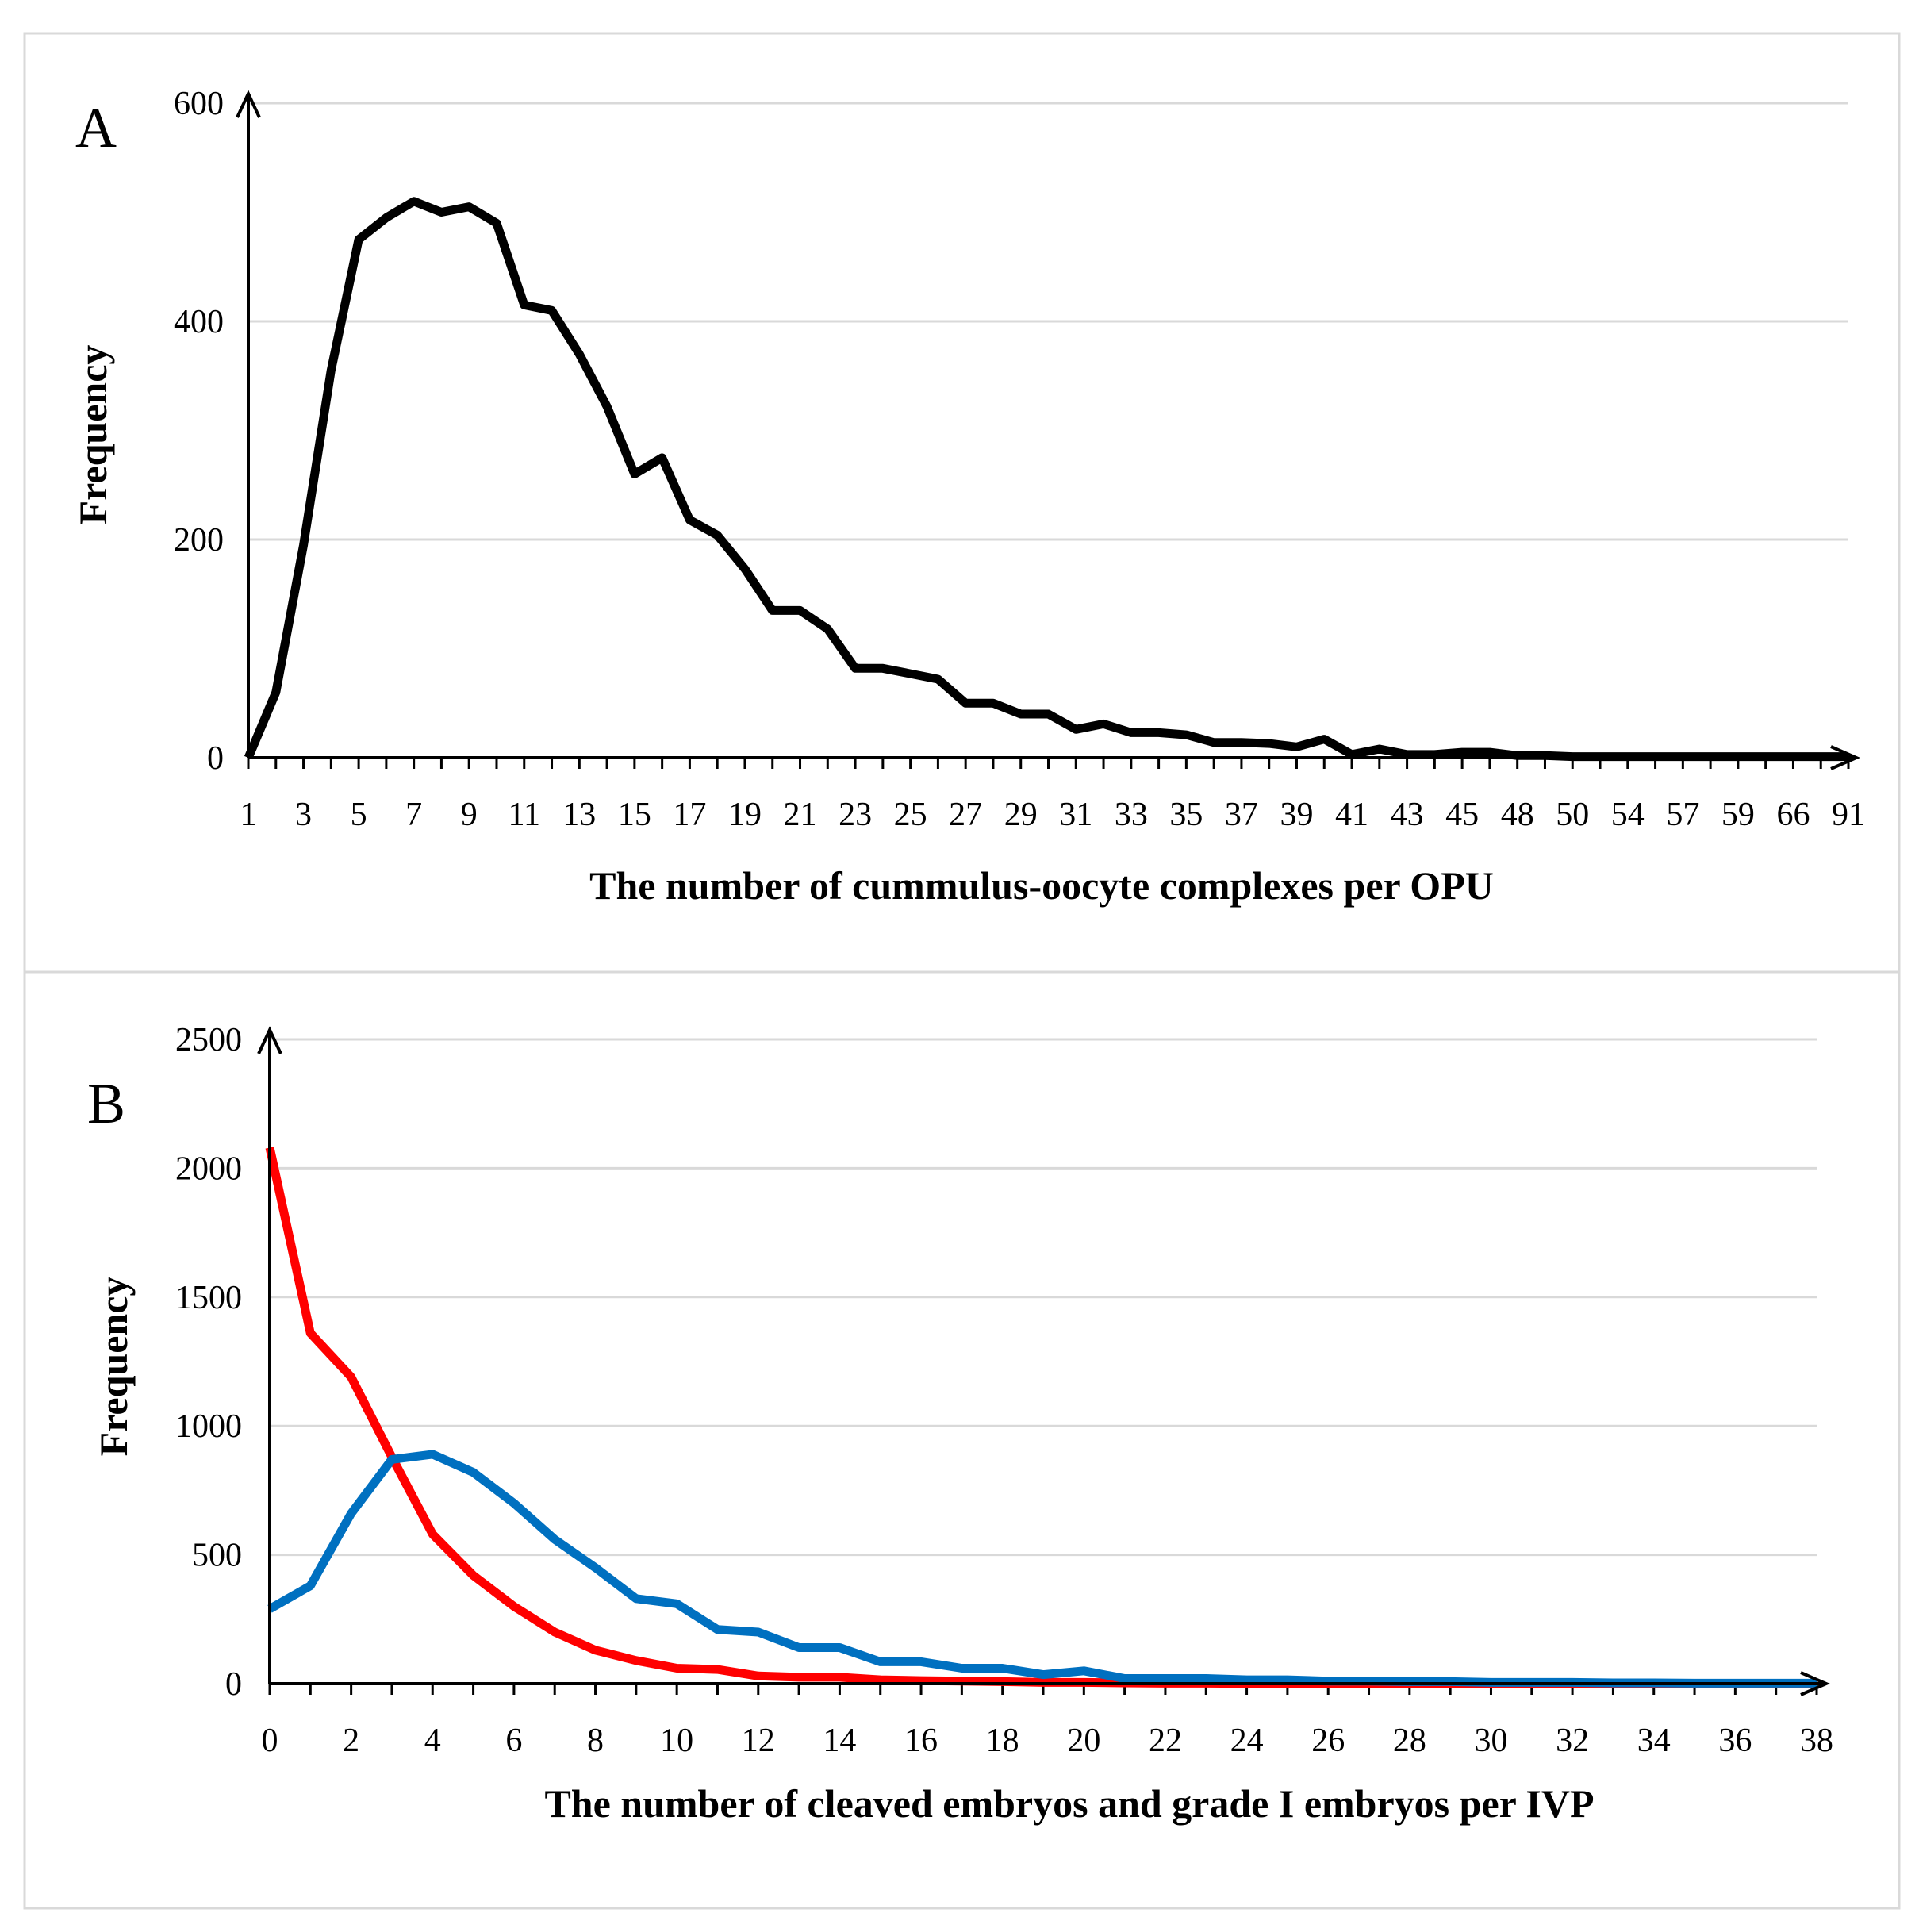 The height and width of the screenshot is (1932, 1919). I want to click on x-tick-label: 0, so click(270, 1741).